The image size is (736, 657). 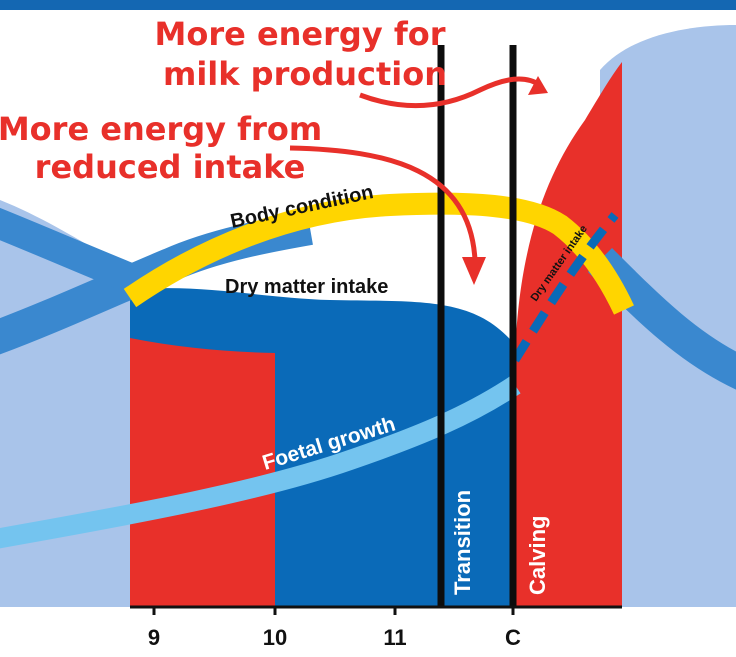 I want to click on body-condition-curve, so click(x=378, y=253).